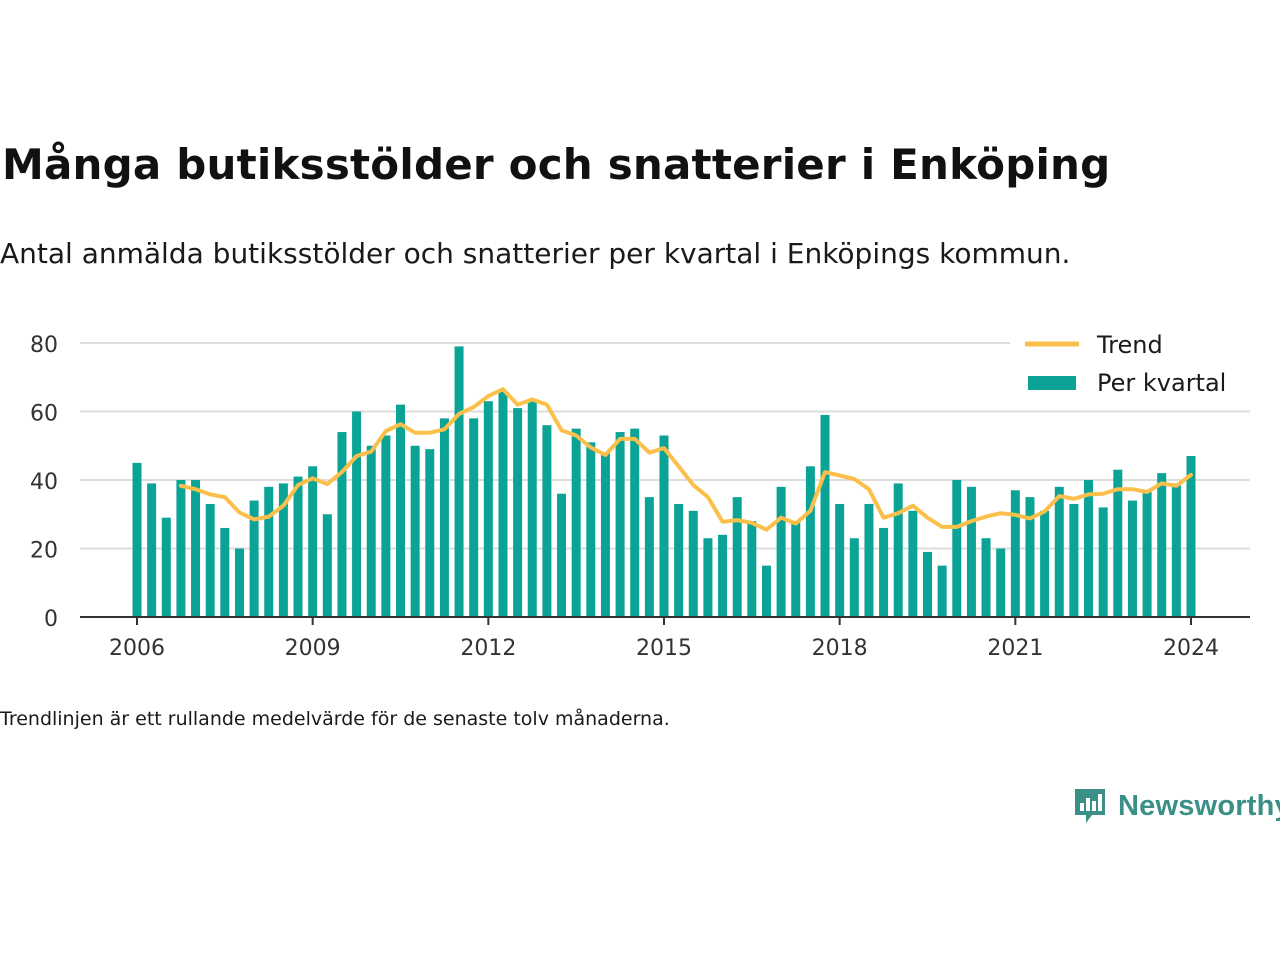 The image size is (1280, 960). What do you see at coordinates (1191, 648) in the screenshot?
I see `x-tick-label: 2024` at bounding box center [1191, 648].